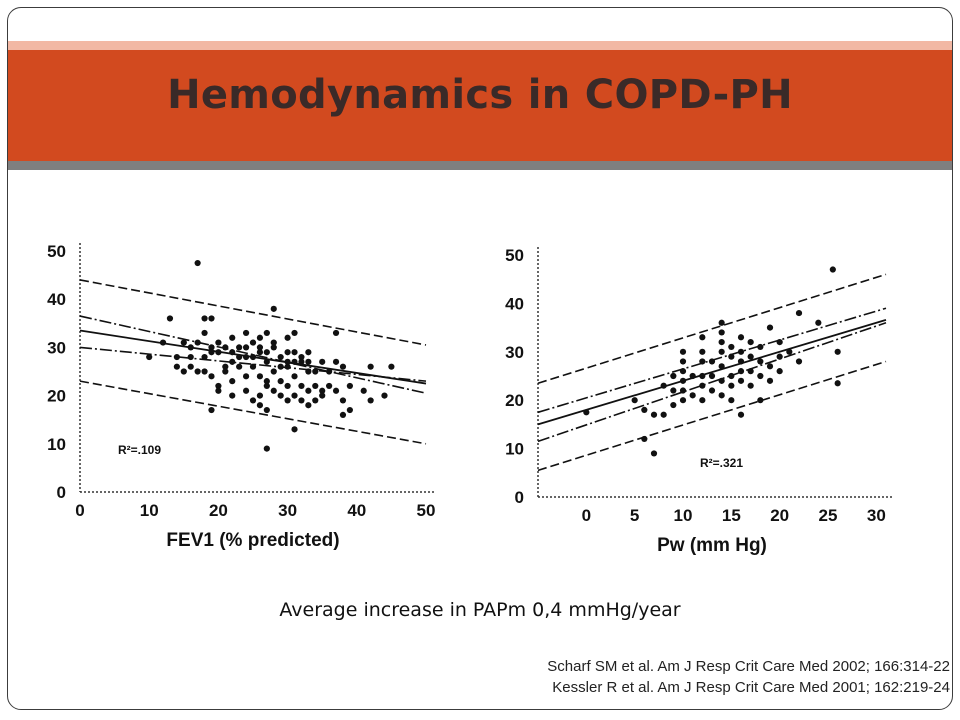  Describe the element at coordinates (514, 255) in the screenshot. I see `chart-1-ytick-label-5: 50` at that location.